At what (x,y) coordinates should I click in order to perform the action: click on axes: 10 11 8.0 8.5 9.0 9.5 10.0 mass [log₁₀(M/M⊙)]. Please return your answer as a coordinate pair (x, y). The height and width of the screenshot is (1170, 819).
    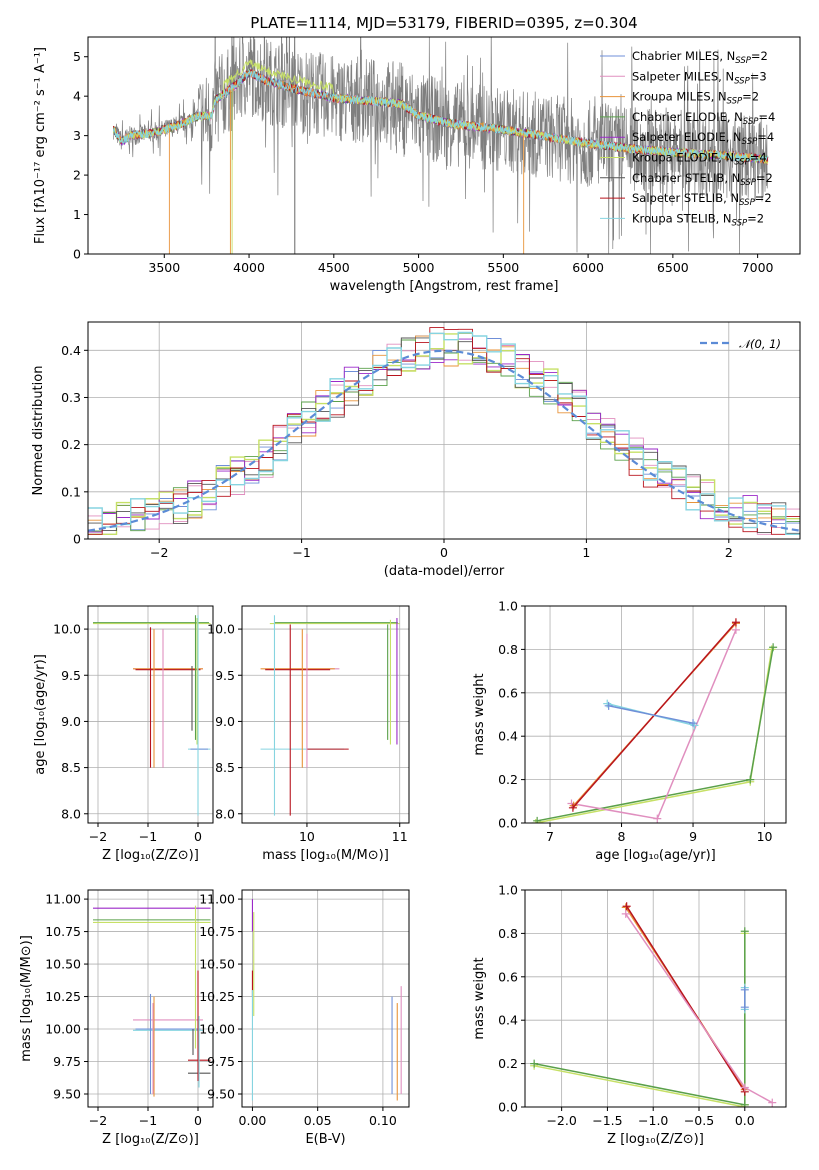
    Looking at the image, I should click on (308, 734).